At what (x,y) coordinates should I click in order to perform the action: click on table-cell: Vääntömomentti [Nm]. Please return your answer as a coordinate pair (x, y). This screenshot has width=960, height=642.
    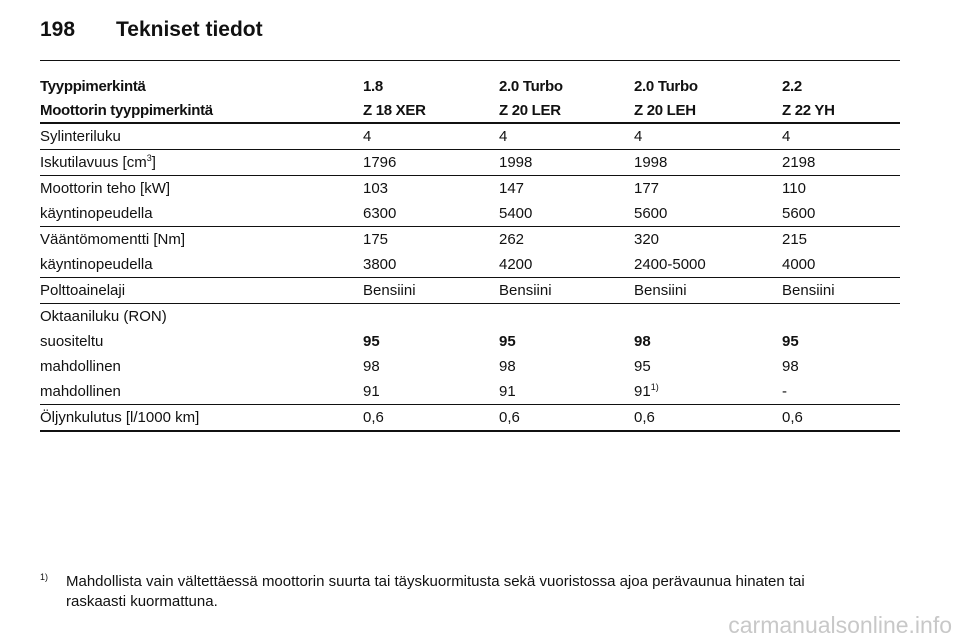
    Looking at the image, I should click on (113, 239).